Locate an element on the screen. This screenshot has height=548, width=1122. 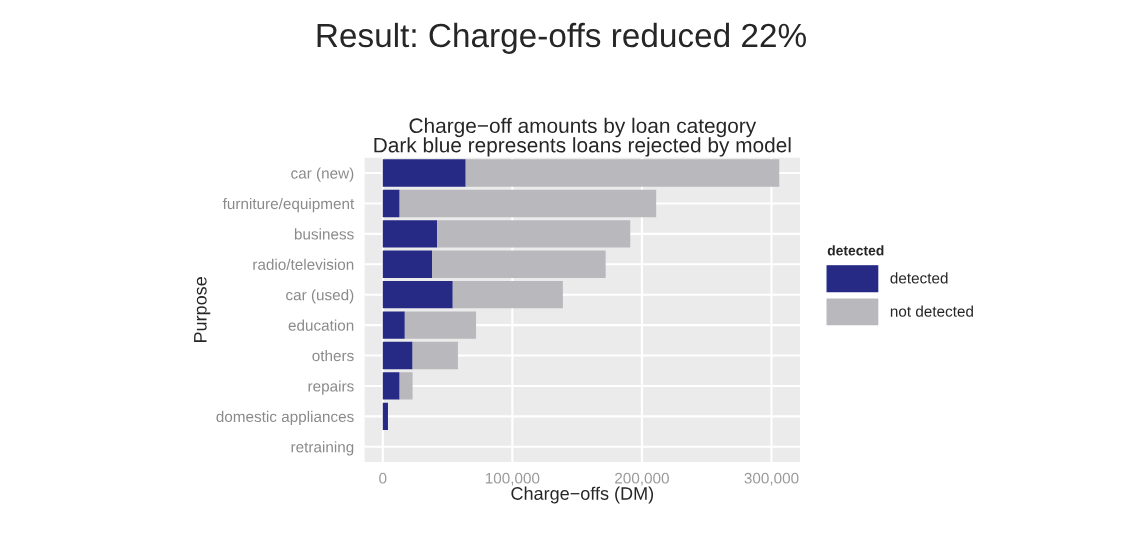
y-tick-label: domestic appliances is located at coordinates (285, 418).